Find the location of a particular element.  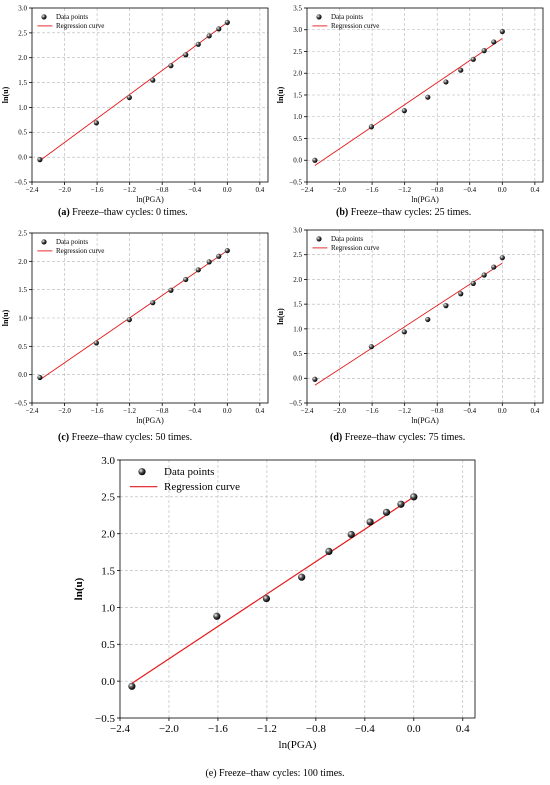

caption-d: (d) Freeze–thaw cycles: 75 times. is located at coordinates (397, 437).